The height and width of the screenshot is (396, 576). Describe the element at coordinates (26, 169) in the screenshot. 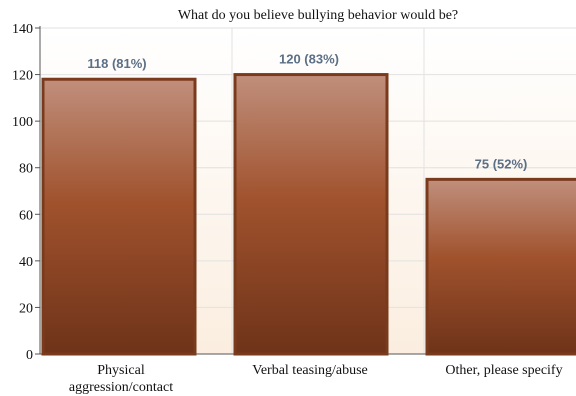

I see `y-tick-label: 80` at that location.